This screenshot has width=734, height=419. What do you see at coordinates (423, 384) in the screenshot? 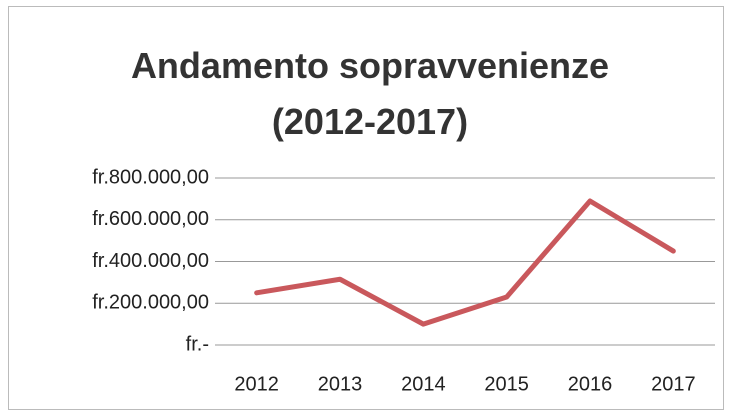
I see `x-tick-label: 2014` at bounding box center [423, 384].